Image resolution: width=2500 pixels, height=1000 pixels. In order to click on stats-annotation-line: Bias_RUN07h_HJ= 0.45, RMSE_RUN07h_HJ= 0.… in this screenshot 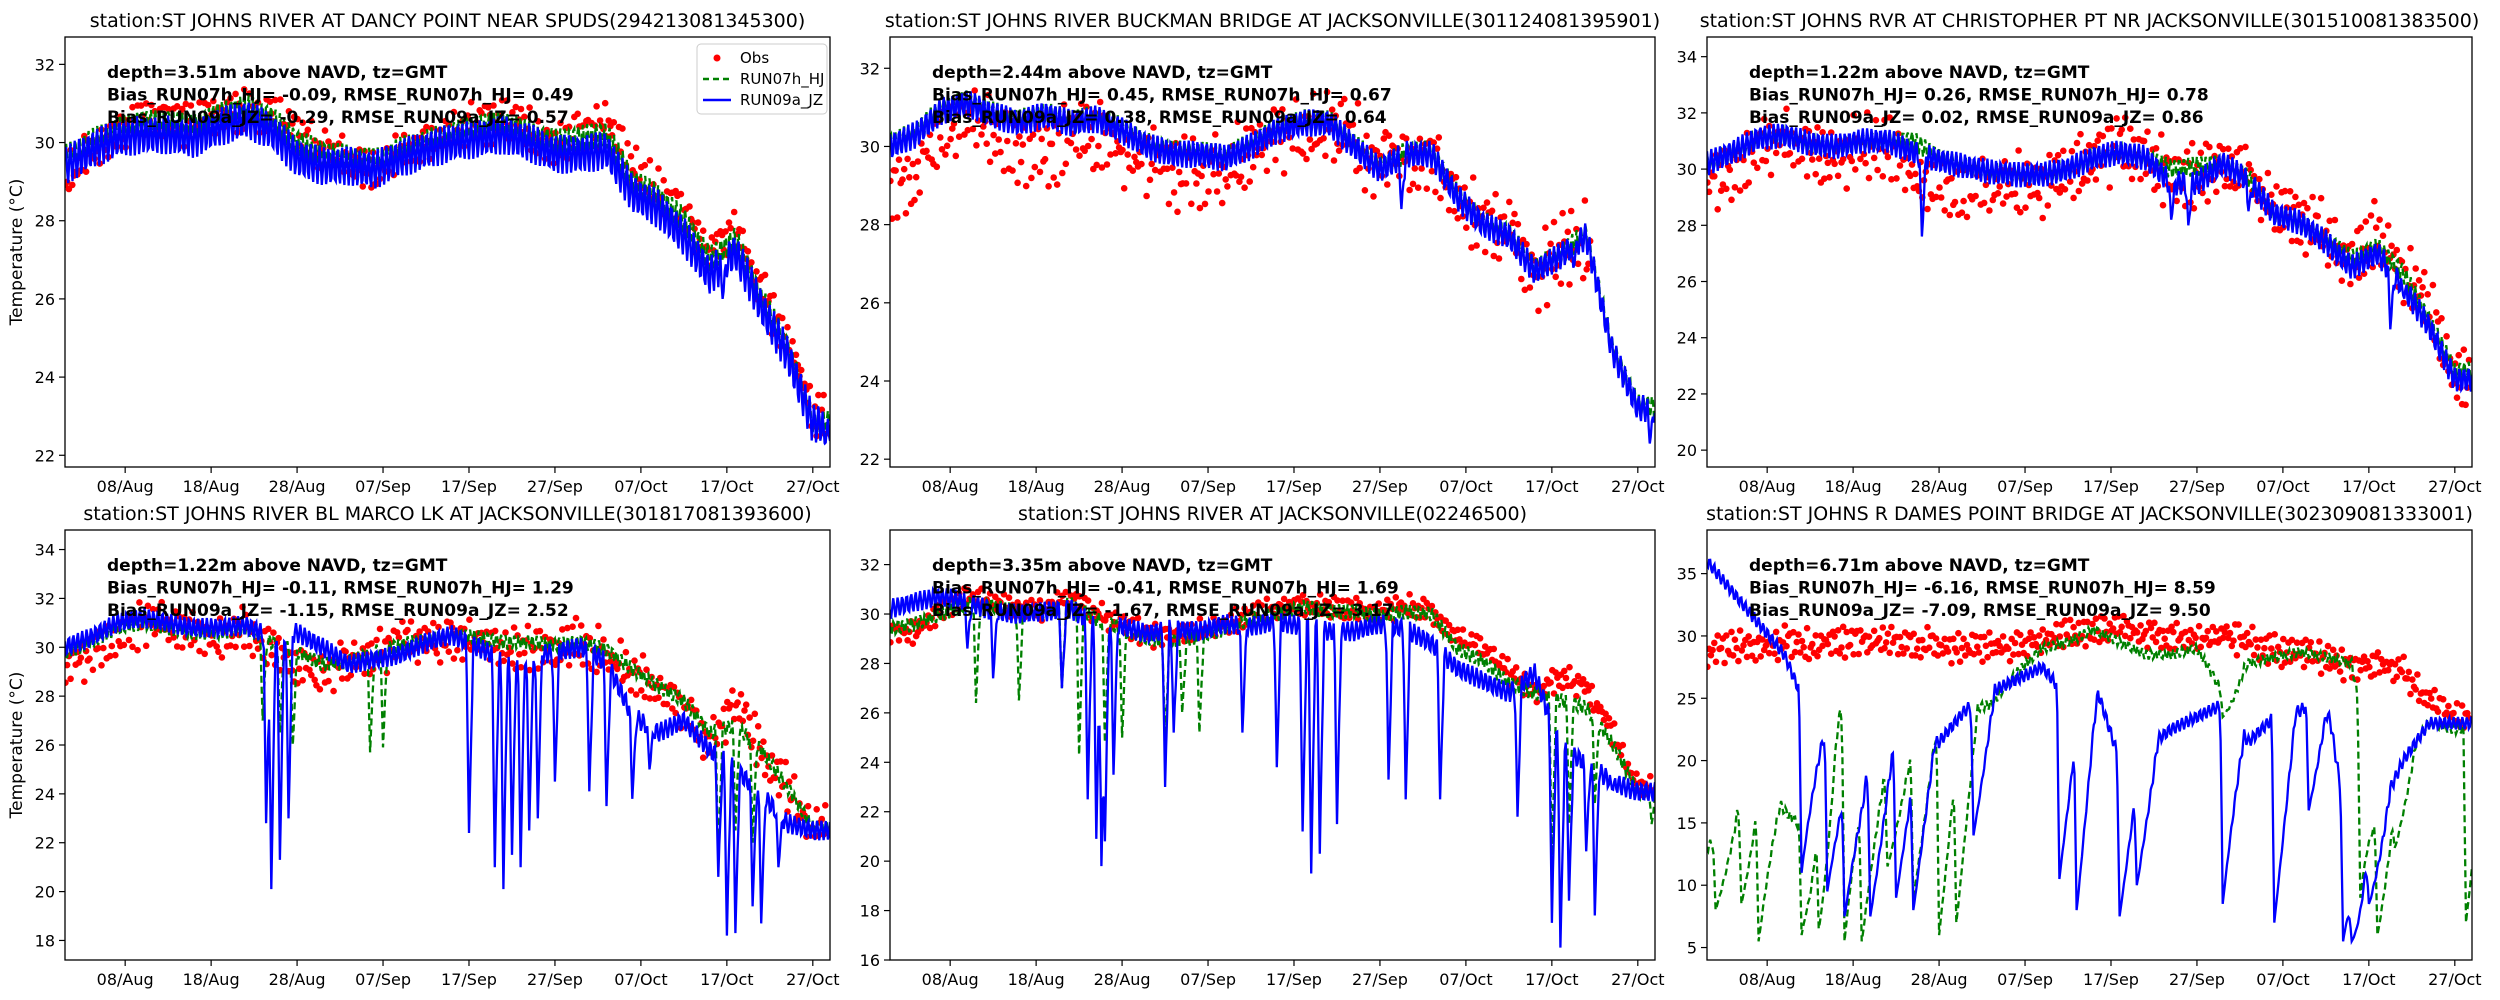, I will do `click(1162, 96)`.